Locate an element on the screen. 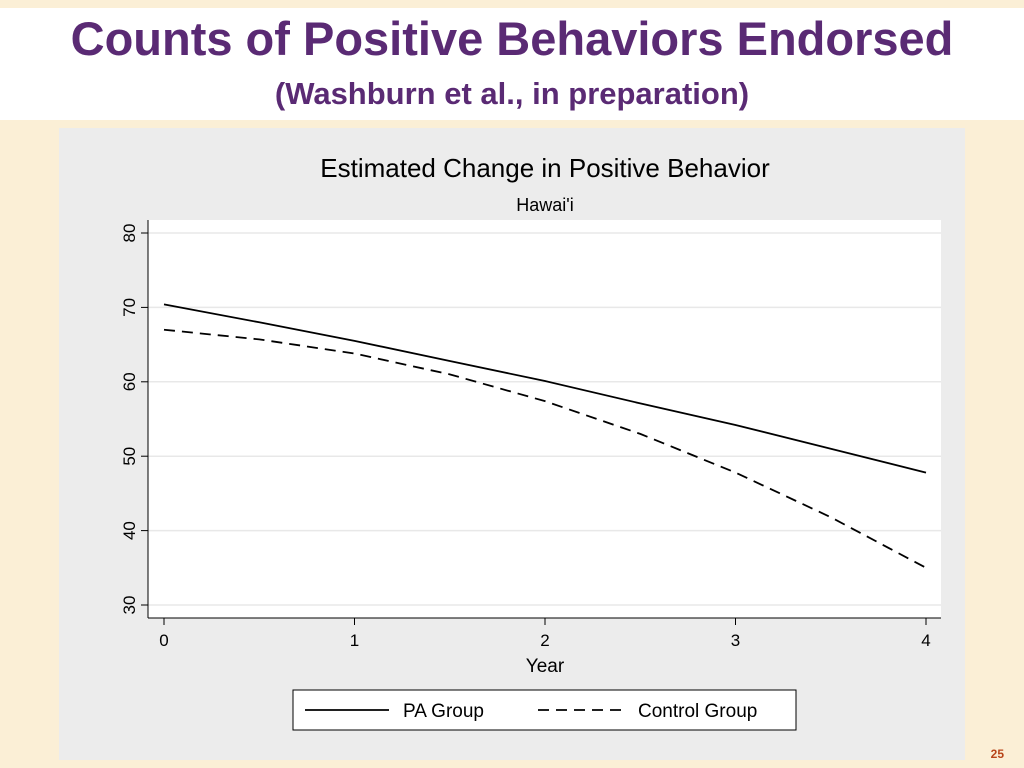  x-tick-label: 4 is located at coordinates (925, 640).